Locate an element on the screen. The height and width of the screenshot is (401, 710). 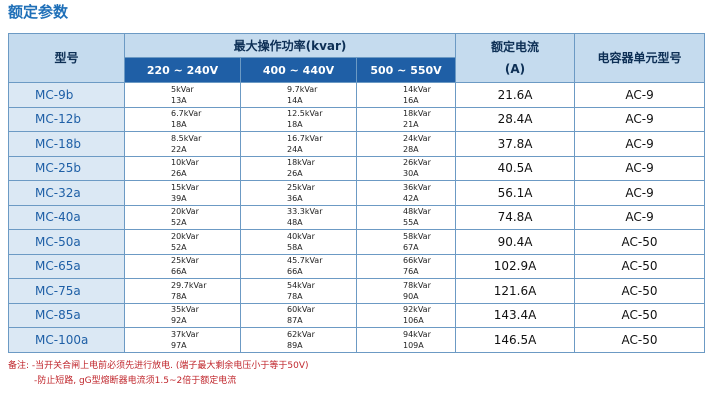
power-cell: 45.7kVar 66A is located at coordinates (298, 266).